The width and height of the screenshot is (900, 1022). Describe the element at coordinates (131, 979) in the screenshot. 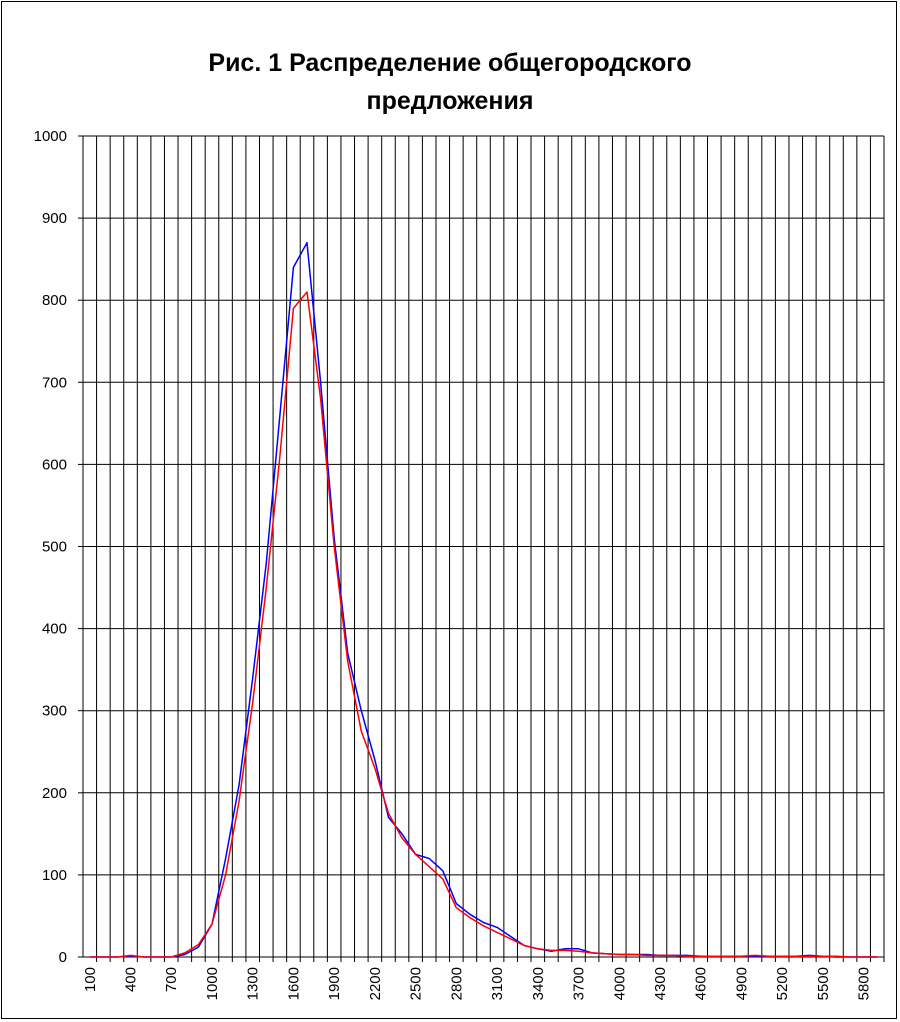

I see `x-tick-label: 400` at that location.